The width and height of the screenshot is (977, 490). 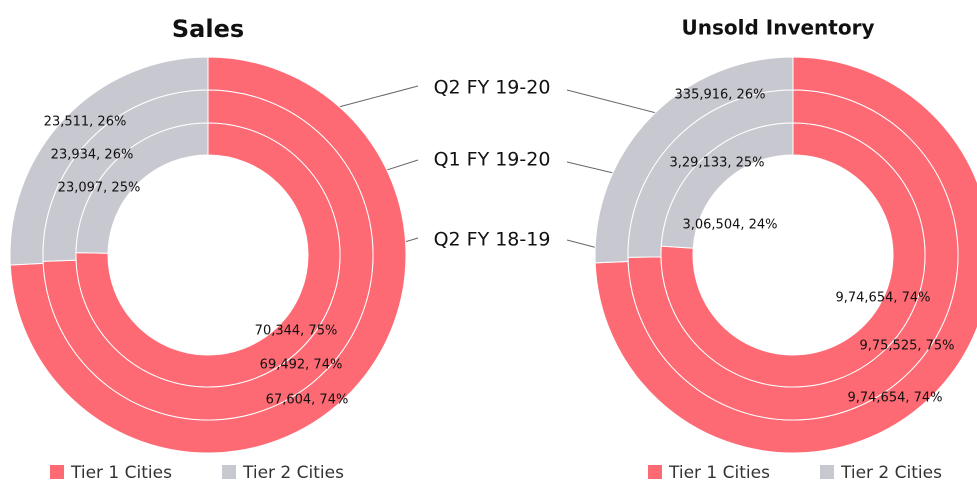 What do you see at coordinates (208, 29) in the screenshot?
I see `chart-title: Sales` at bounding box center [208, 29].